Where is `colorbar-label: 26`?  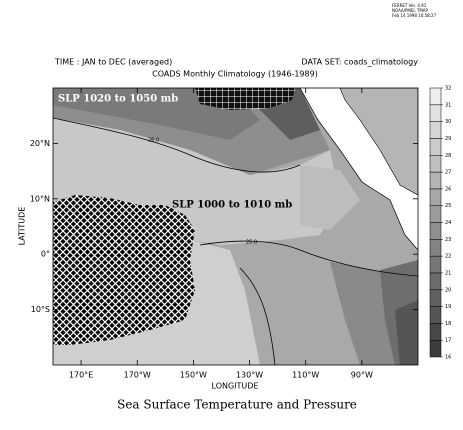 colorbar-label: 26 is located at coordinates (448, 189).